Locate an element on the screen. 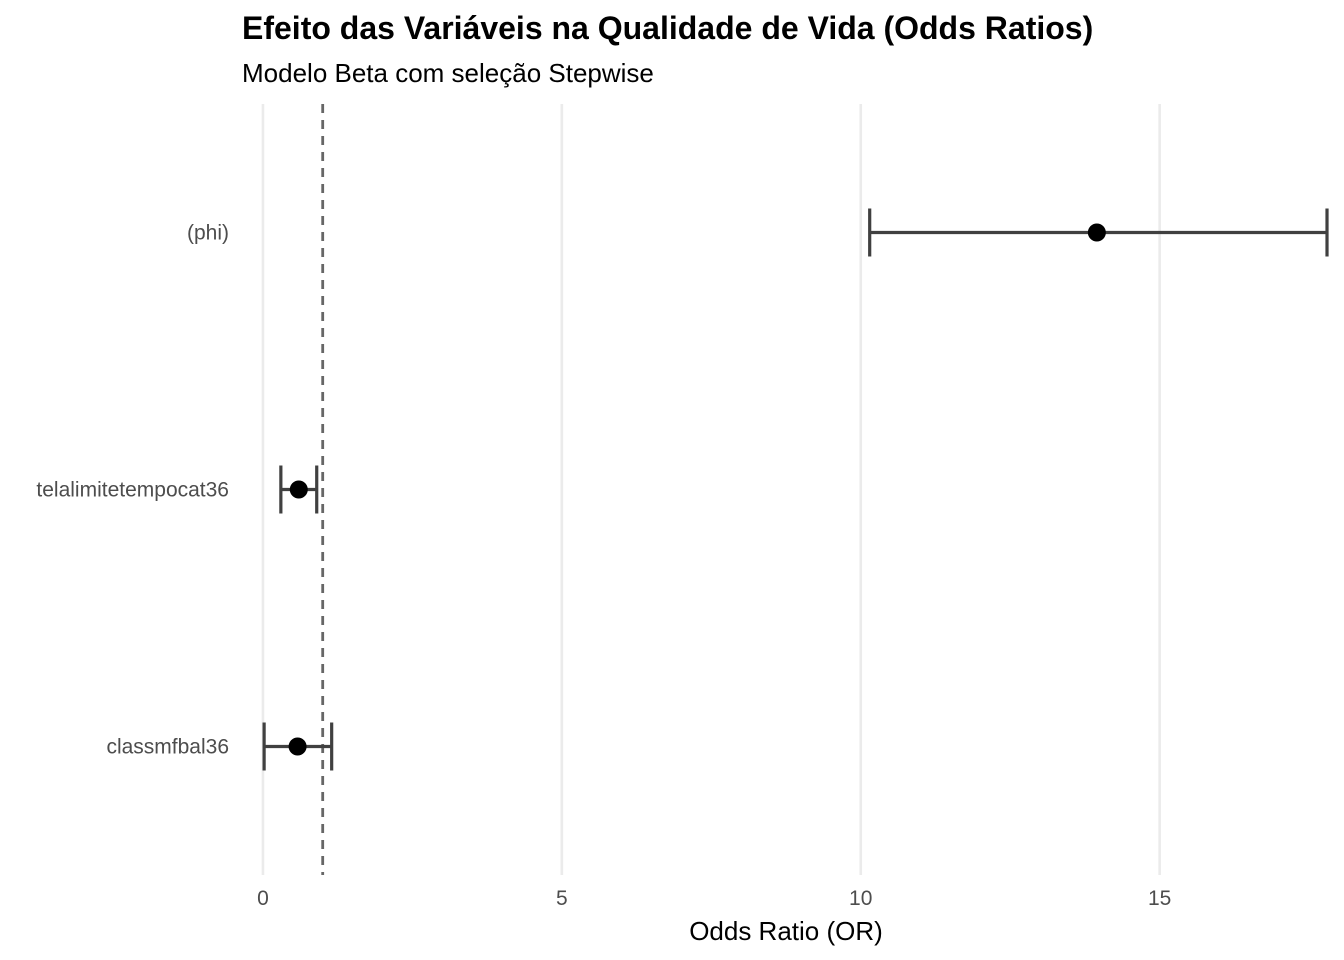 This screenshot has height=960, width=1344. y-category-label-2: classmfbal36 is located at coordinates (167, 747).